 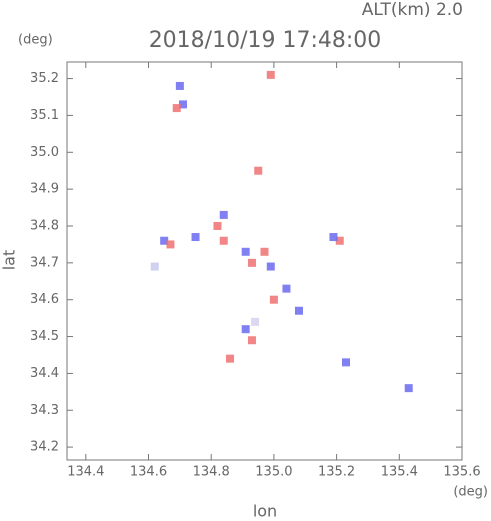 I want to click on altitude-label: ALT(km) 2.0, so click(x=412, y=10).